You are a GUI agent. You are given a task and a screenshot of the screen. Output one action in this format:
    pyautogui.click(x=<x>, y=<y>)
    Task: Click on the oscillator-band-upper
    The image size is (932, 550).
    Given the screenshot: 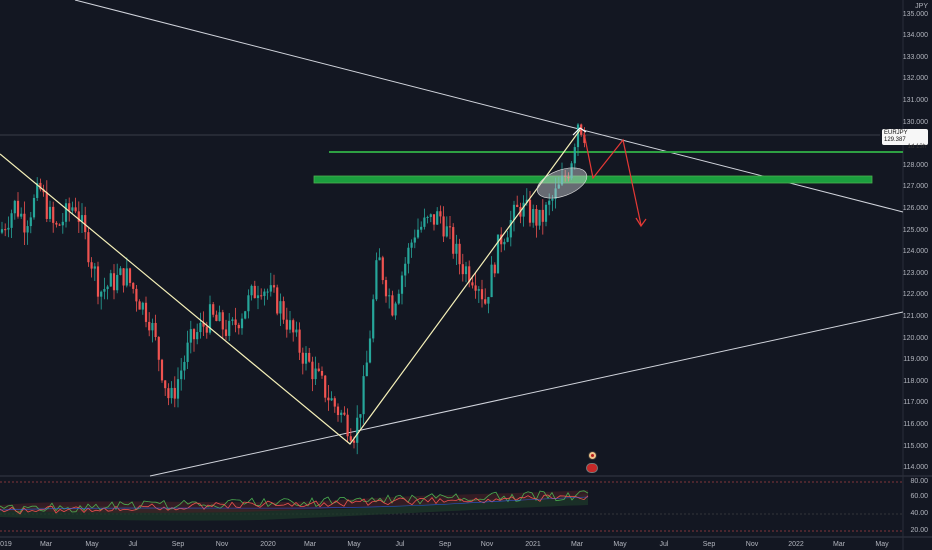 What is the action you would take?
    pyautogui.click(x=294, y=501)
    